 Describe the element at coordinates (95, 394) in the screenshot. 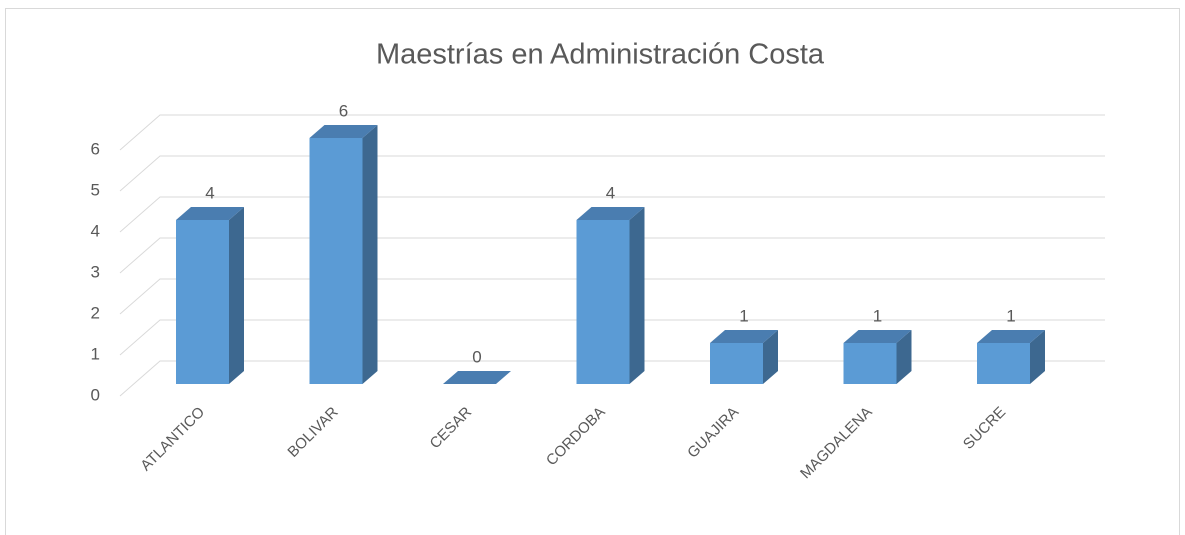

I see `y-tick-label: 0` at that location.